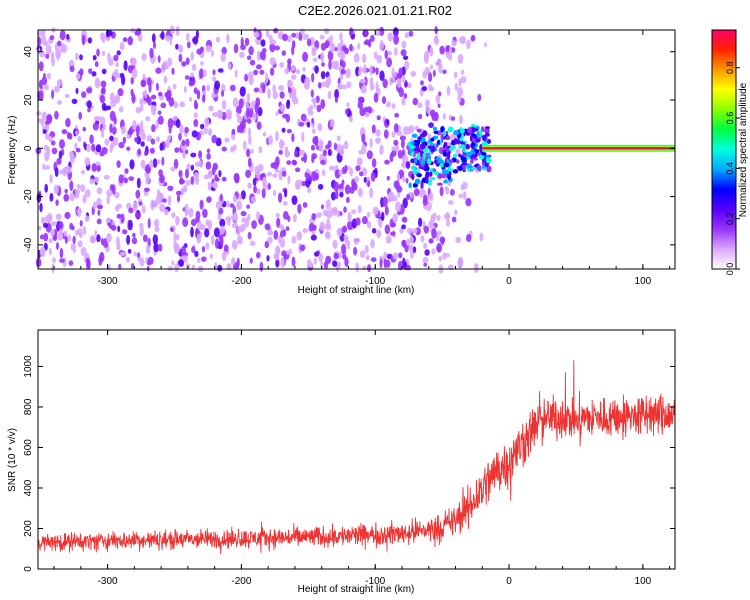 The width and height of the screenshot is (750, 600). What do you see at coordinates (28, 100) in the screenshot?
I see `spectrogram-y-tick-label: 20` at bounding box center [28, 100].